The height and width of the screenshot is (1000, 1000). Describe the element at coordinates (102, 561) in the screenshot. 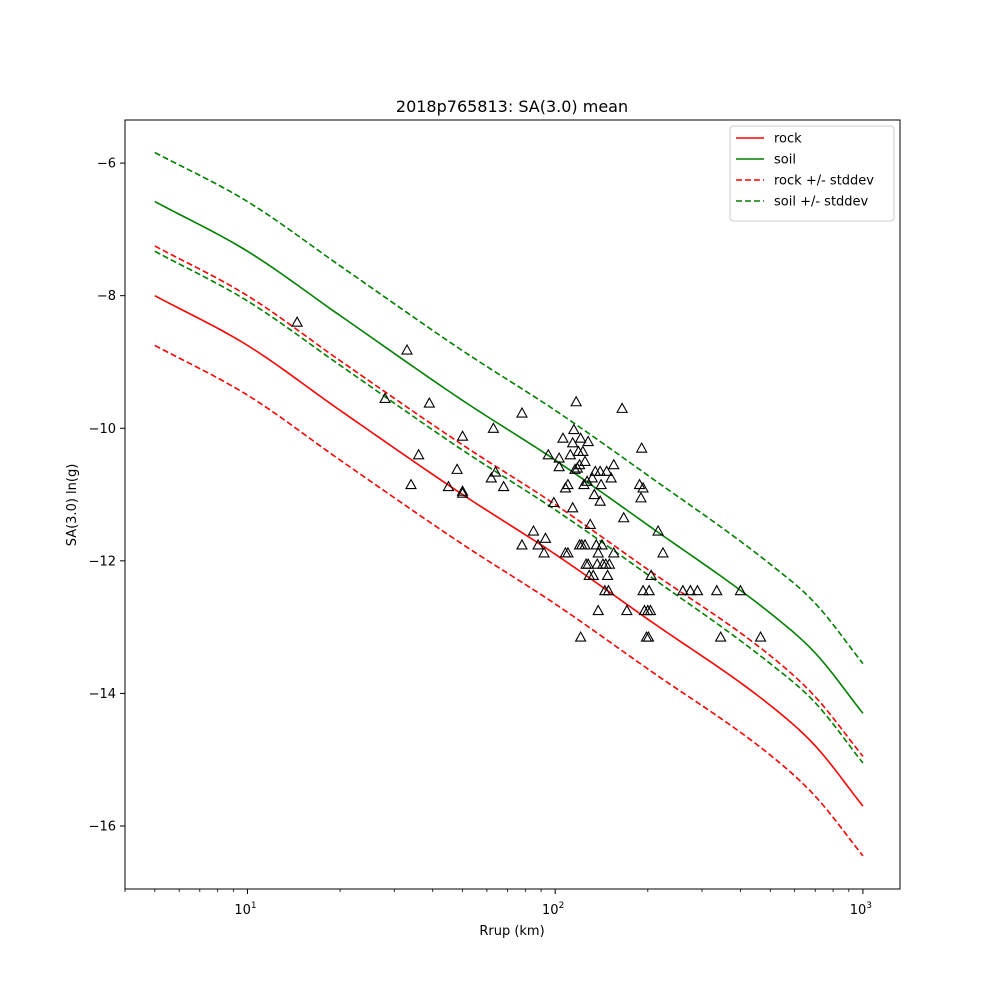

I see `y-tick-label: −12` at that location.